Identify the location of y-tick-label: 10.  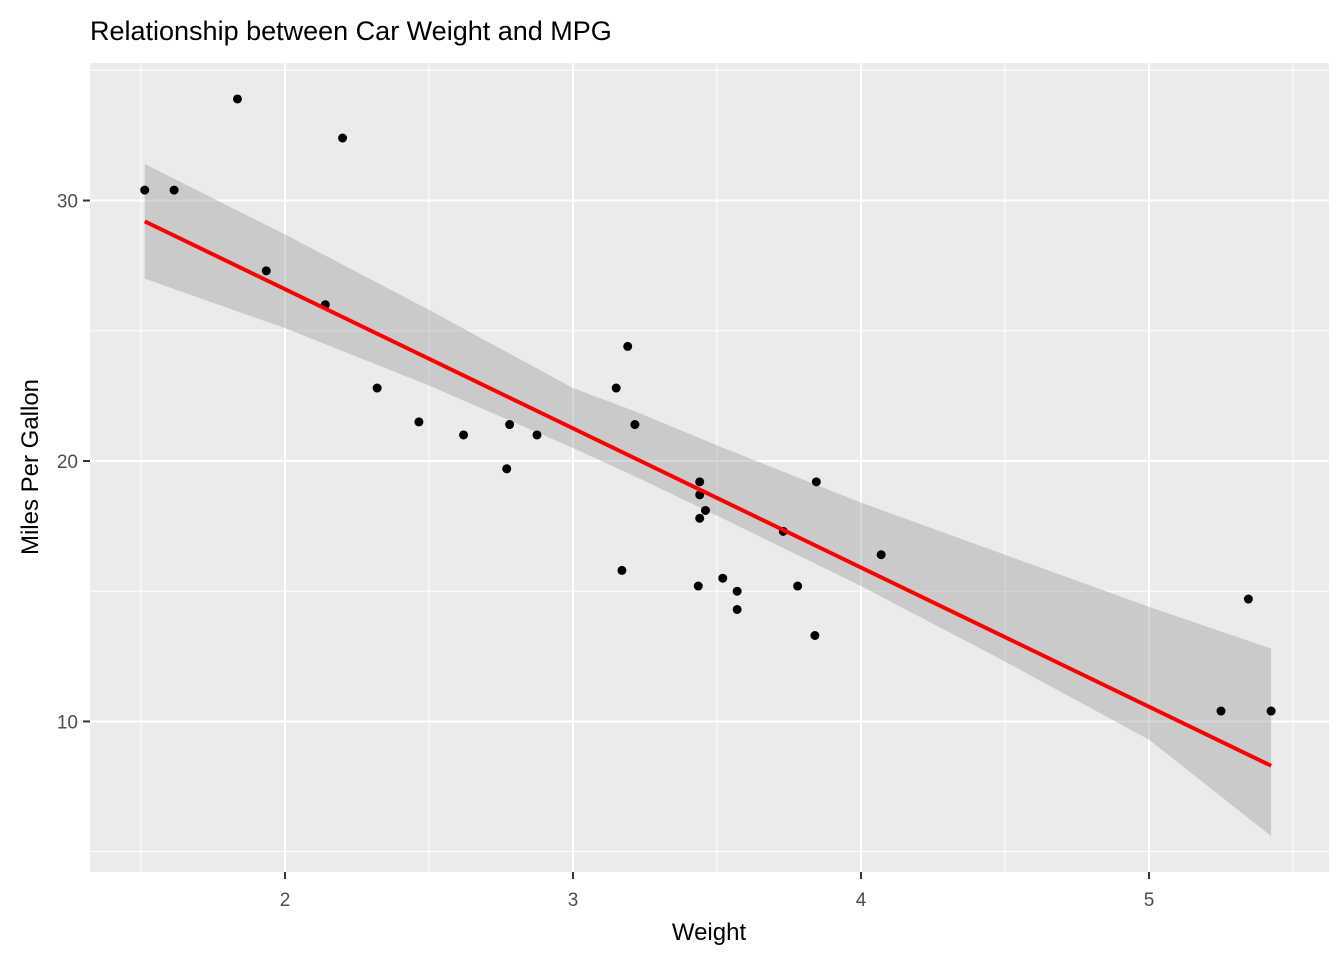
(67, 722).